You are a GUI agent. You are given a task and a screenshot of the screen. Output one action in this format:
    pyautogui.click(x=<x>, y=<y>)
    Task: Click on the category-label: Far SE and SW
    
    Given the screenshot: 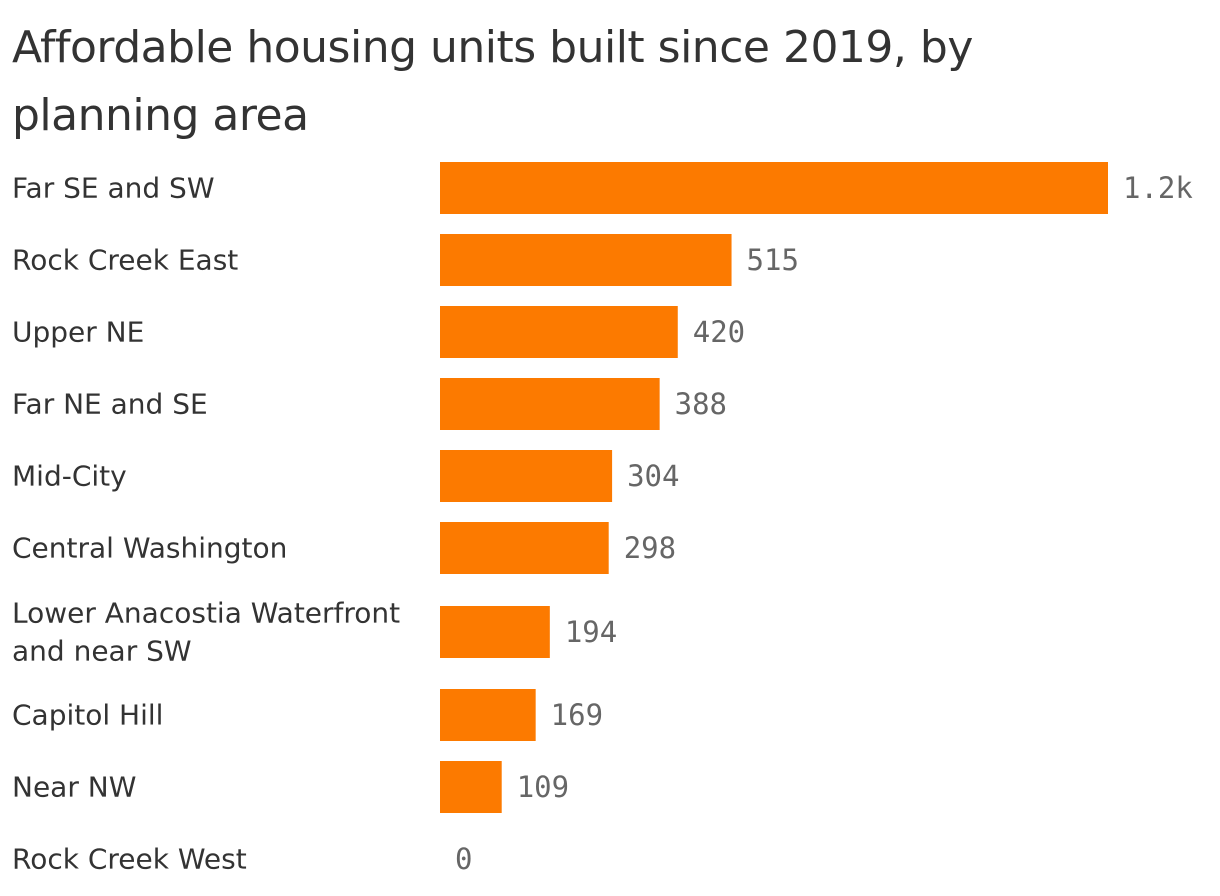 What is the action you would take?
    pyautogui.click(x=113, y=188)
    